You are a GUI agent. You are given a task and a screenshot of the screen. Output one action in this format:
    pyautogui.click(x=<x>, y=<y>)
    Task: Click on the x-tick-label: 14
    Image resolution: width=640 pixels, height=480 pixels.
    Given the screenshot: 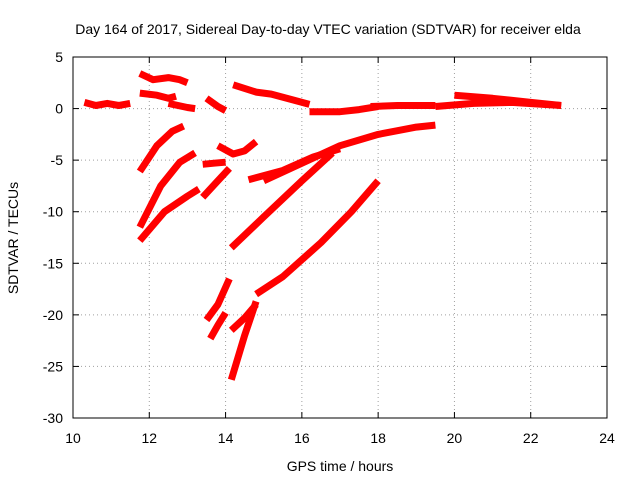 What is the action you would take?
    pyautogui.click(x=226, y=438)
    